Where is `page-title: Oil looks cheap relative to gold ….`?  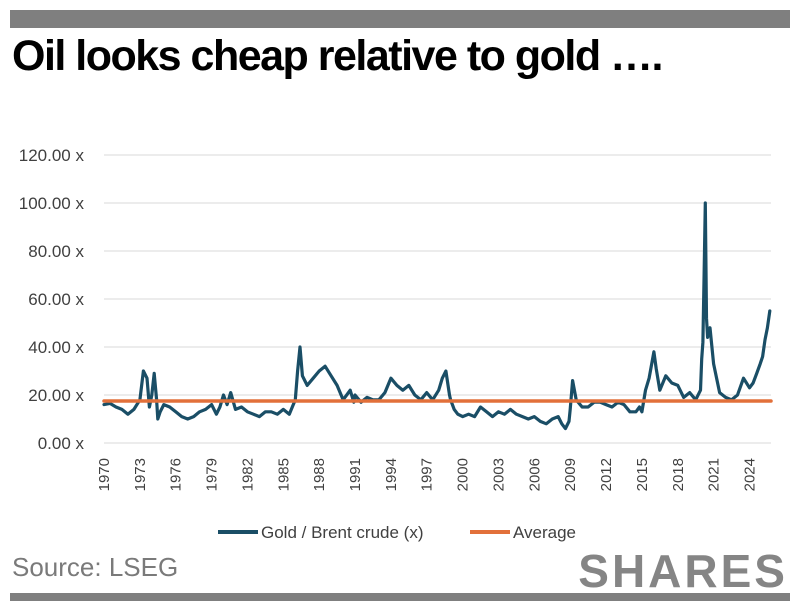
page-title: Oil looks cheap relative to gold …. is located at coordinates (338, 56).